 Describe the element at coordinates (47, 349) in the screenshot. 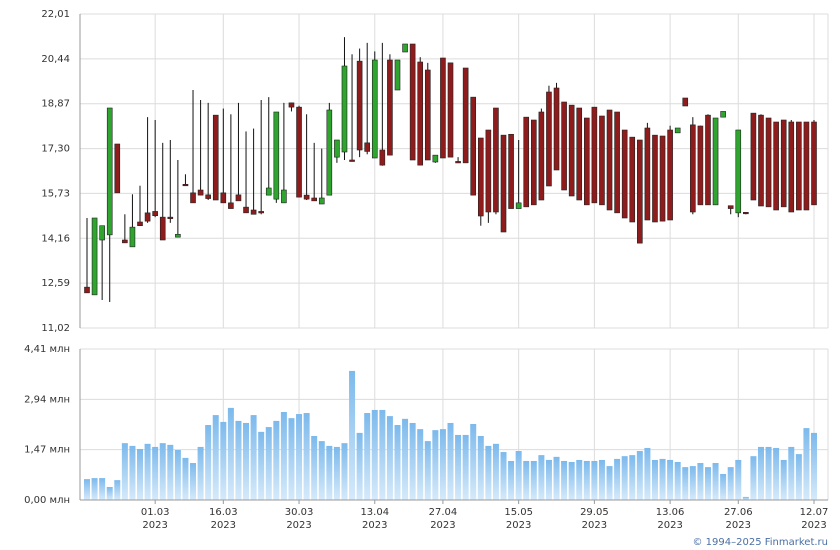

I see `y-tick-label: 4,41 млн` at that location.